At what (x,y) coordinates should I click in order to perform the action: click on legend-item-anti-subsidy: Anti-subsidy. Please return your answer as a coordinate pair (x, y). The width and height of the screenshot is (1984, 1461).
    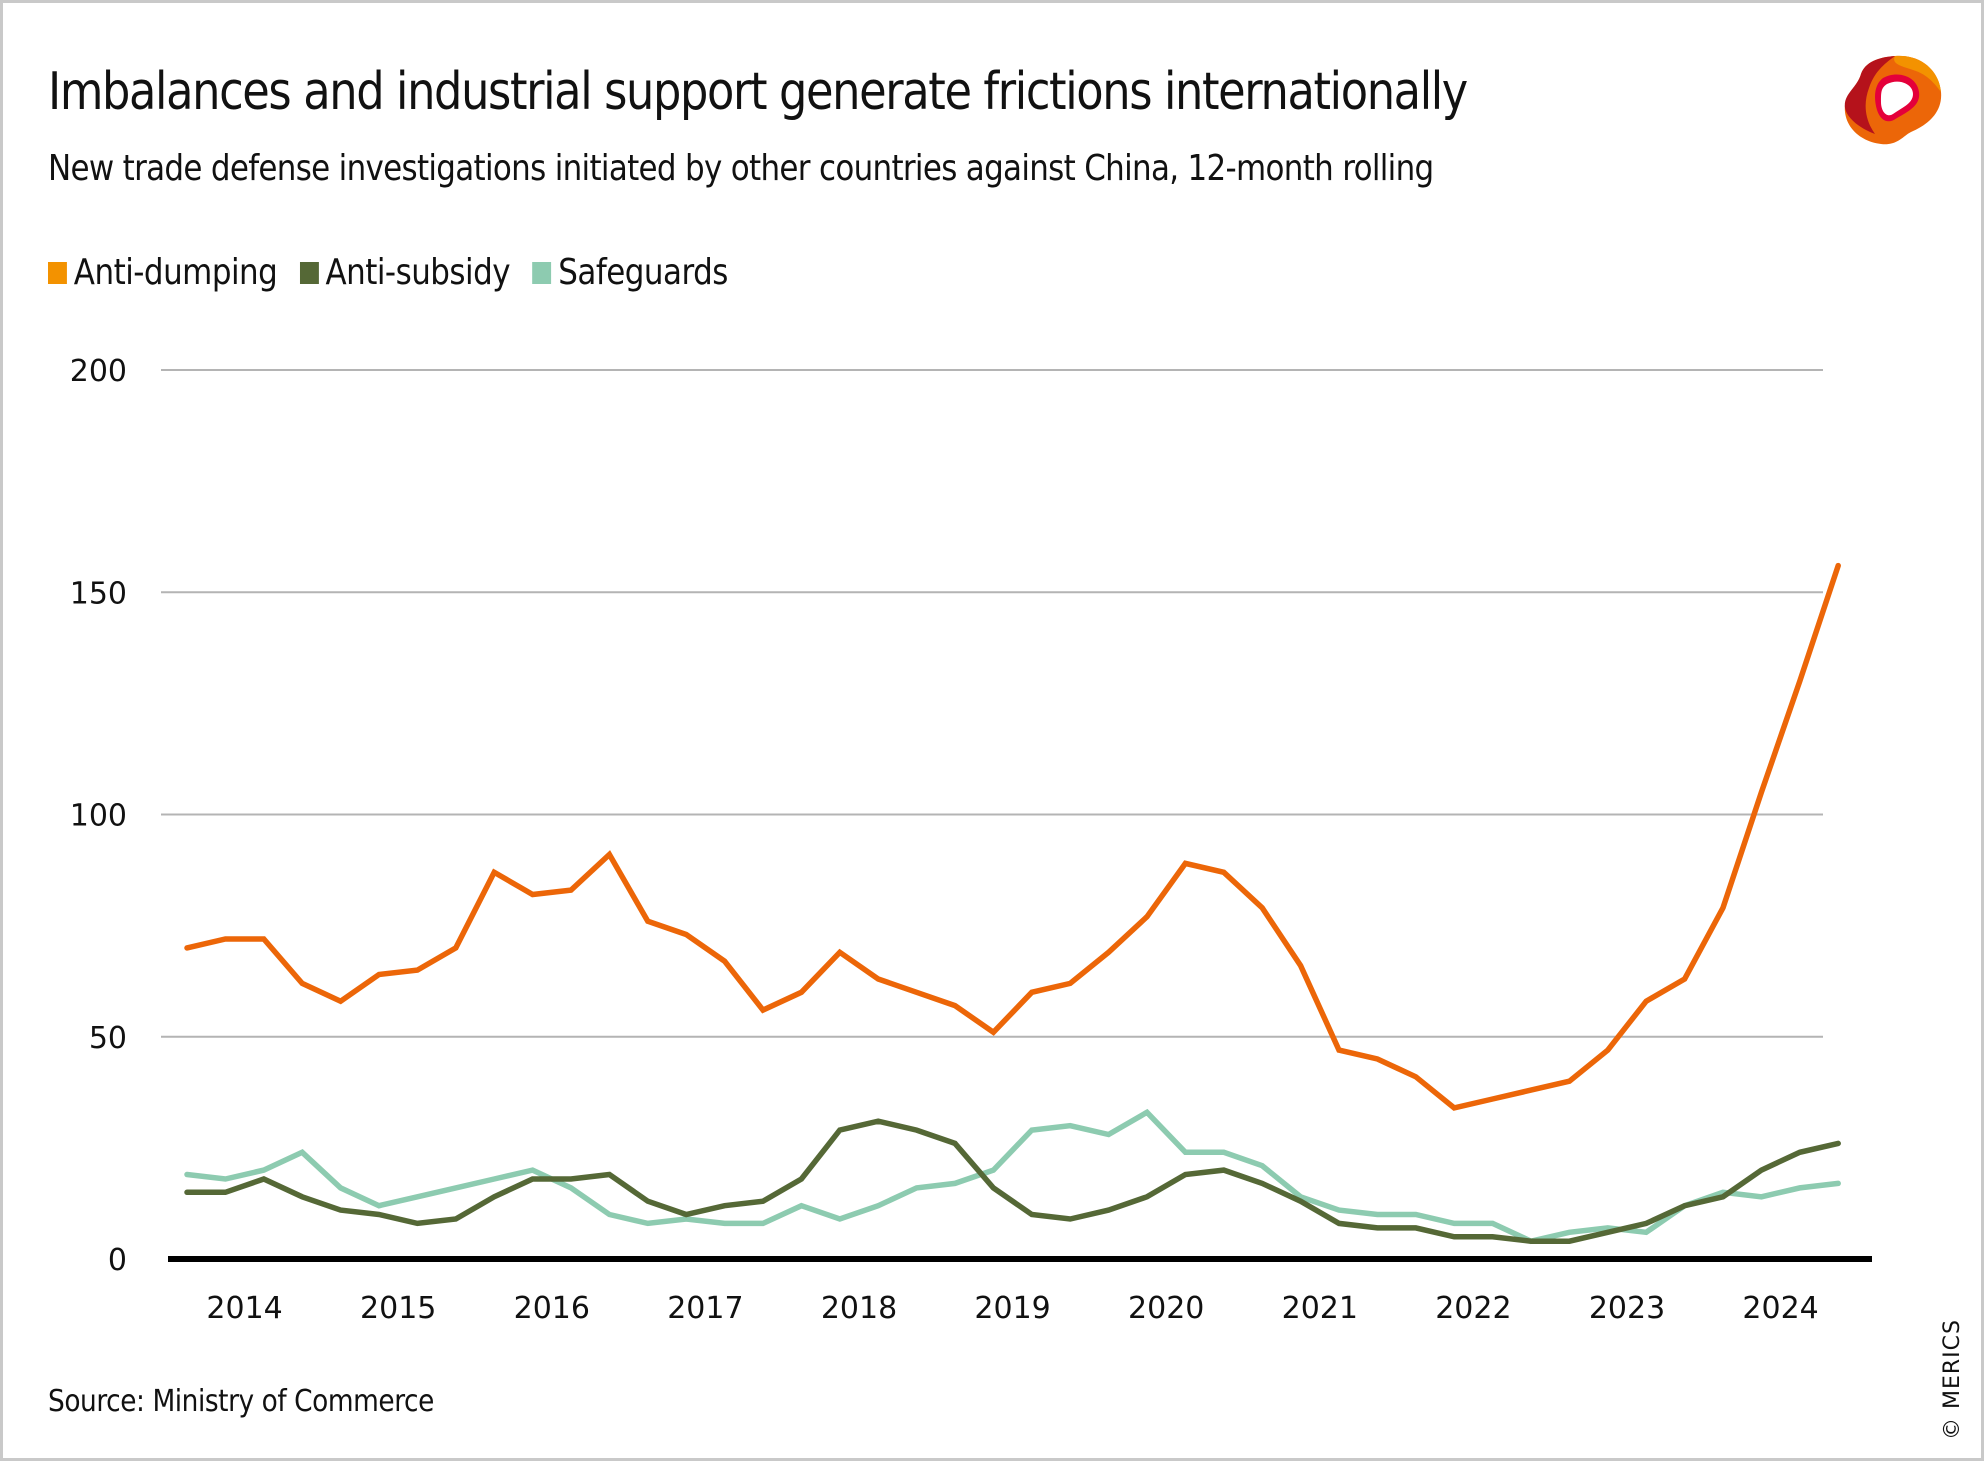
    Looking at the image, I should click on (405, 272).